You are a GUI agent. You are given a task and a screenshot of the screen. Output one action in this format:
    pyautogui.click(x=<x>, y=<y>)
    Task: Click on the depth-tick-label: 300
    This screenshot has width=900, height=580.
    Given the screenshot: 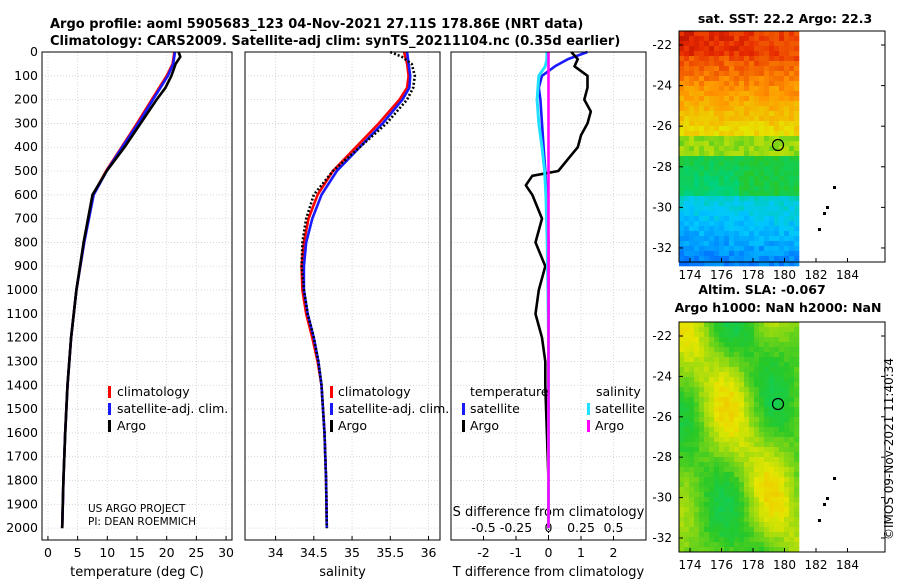 What is the action you would take?
    pyautogui.click(x=26, y=122)
    